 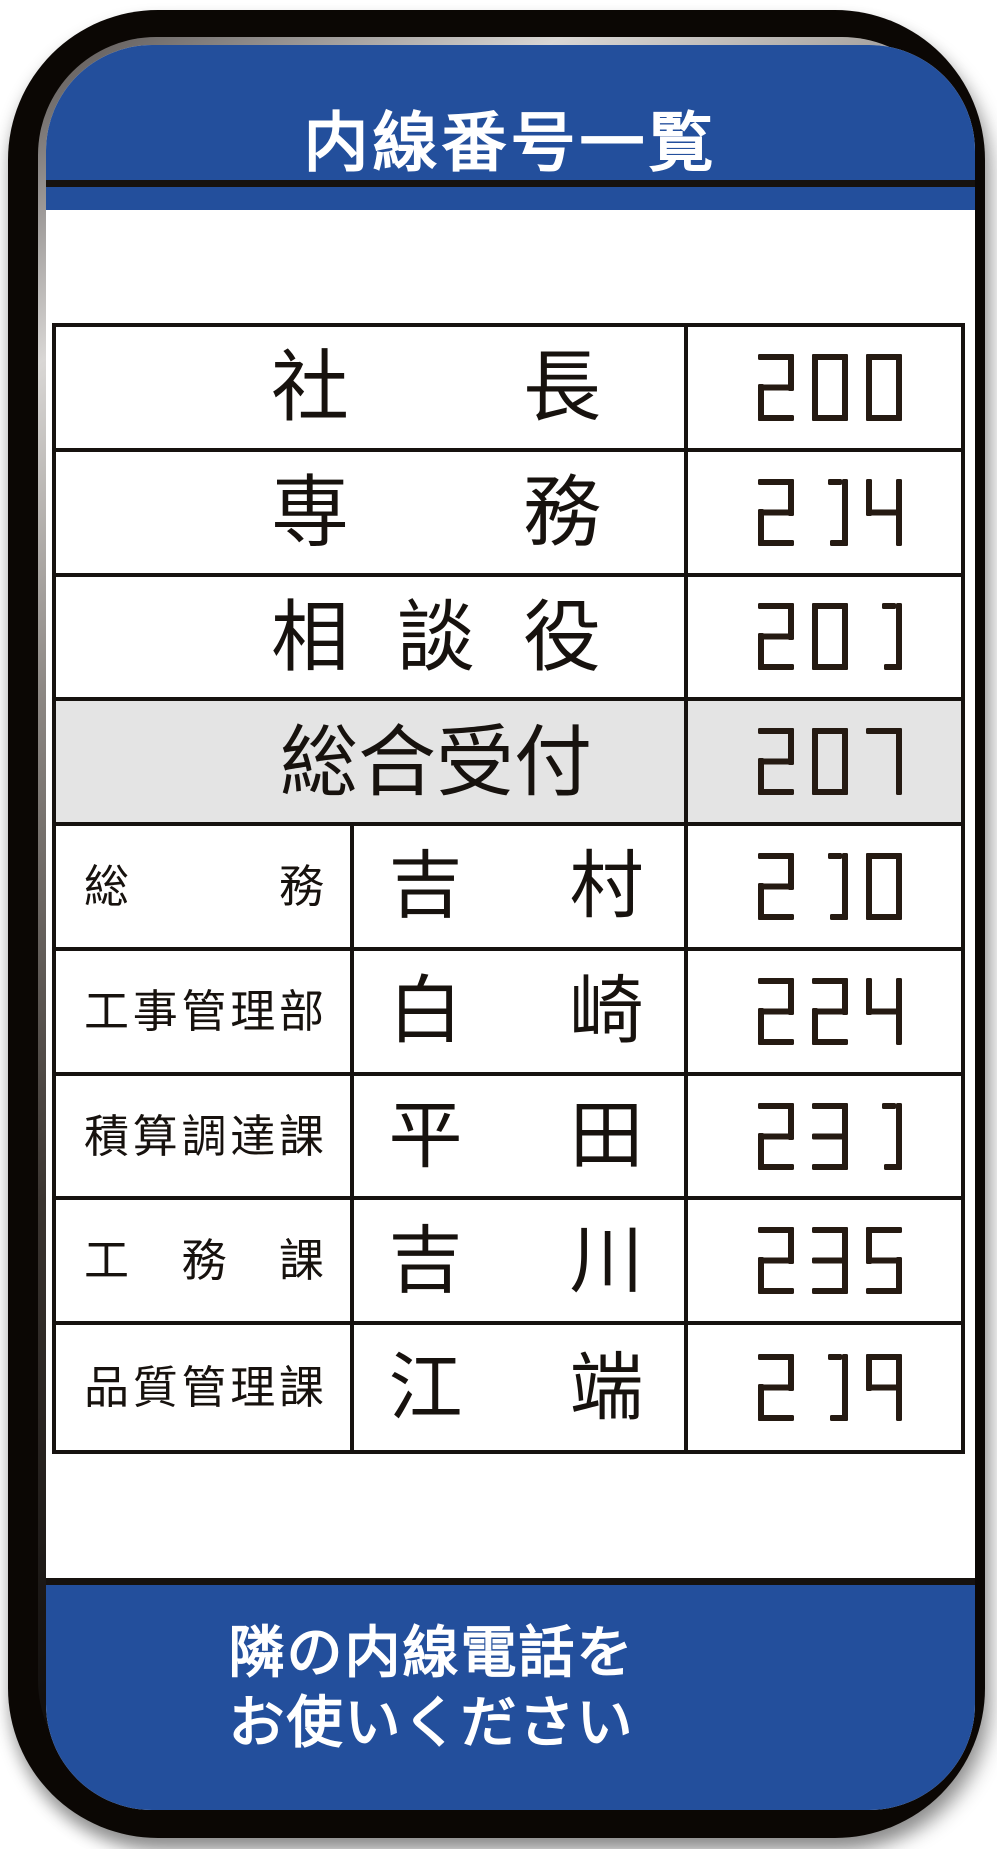 I want to click on department-label: 総務, so click(x=204, y=886).